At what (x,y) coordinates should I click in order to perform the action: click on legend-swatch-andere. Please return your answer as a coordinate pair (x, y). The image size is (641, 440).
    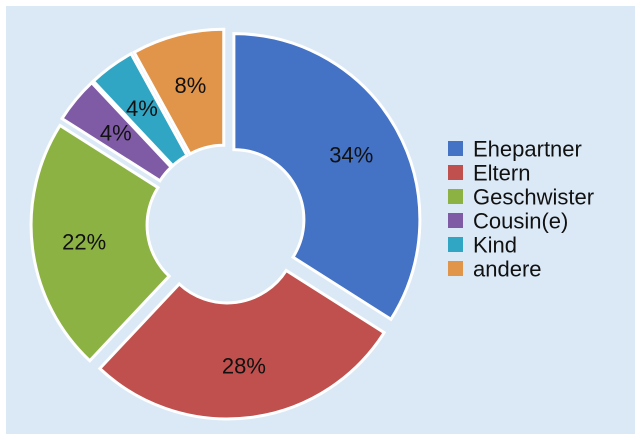
    Looking at the image, I should click on (455, 268).